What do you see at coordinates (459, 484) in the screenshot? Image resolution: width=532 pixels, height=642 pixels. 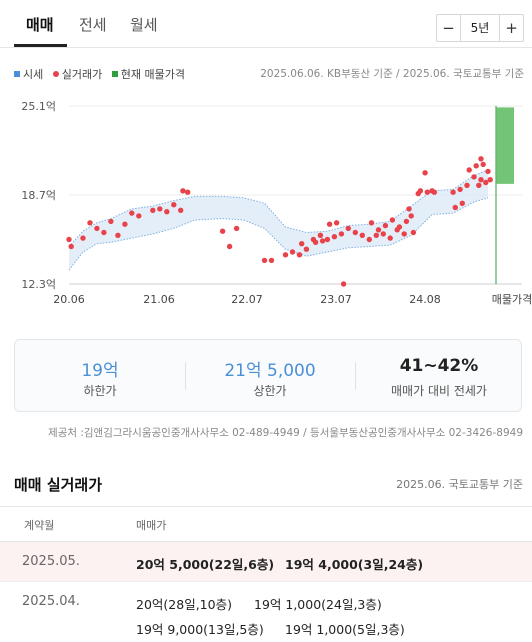 I see `deals-section-source: 2025.06. 국토교통부 기준` at bounding box center [459, 484].